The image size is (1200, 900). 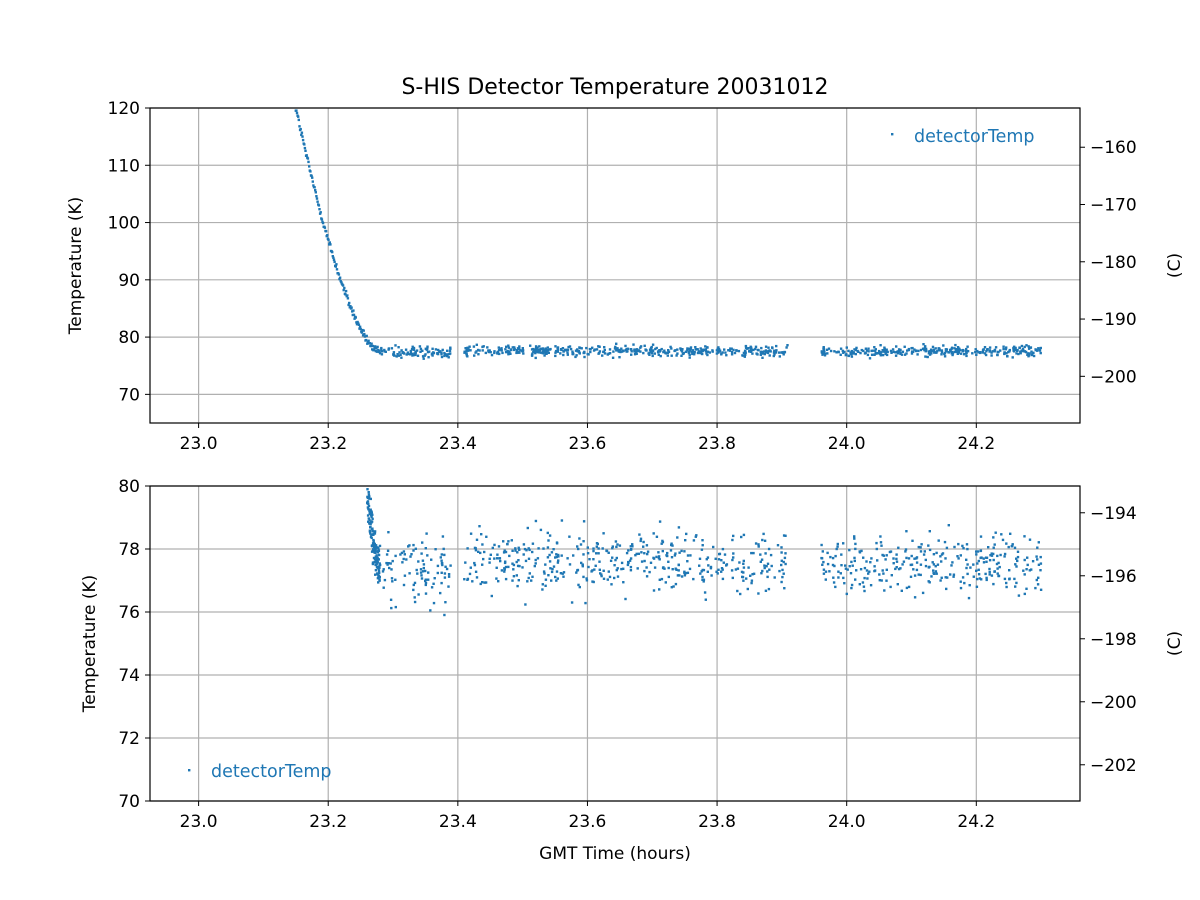 I want to click on x-tick-label: 24.0, so click(x=847, y=822).